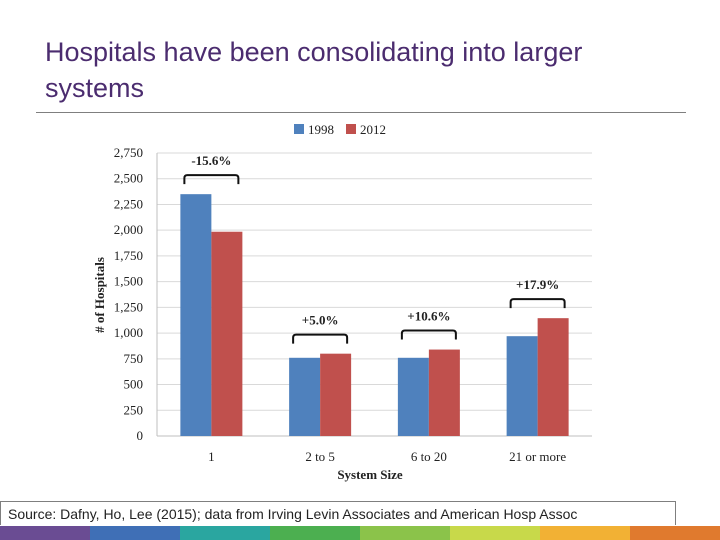 The width and height of the screenshot is (720, 540). I want to click on y-tick-label: 1,000, so click(128, 332).